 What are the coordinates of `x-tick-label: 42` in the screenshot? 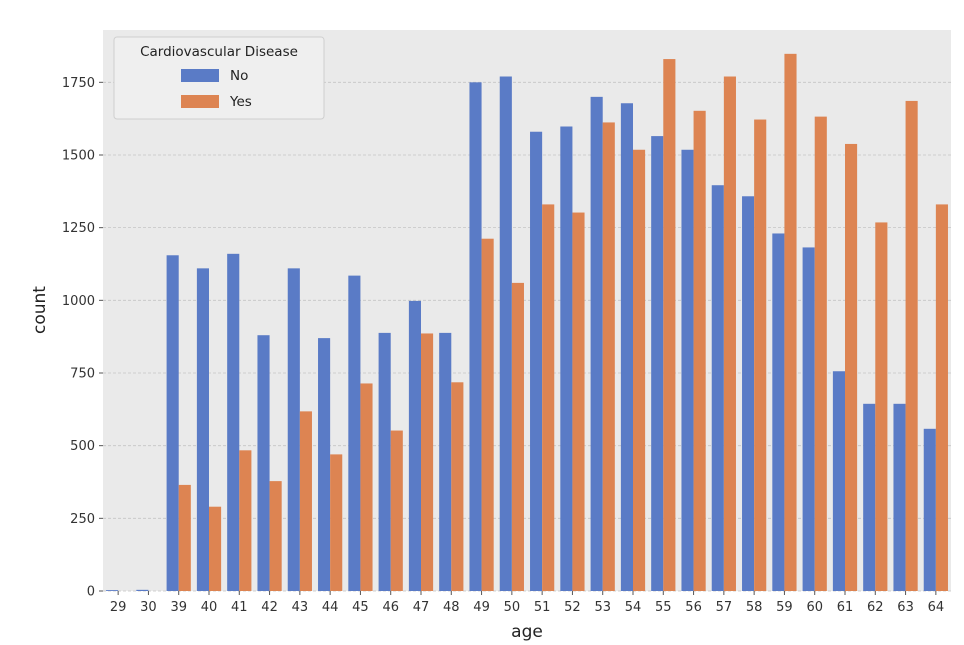 It's located at (269, 607).